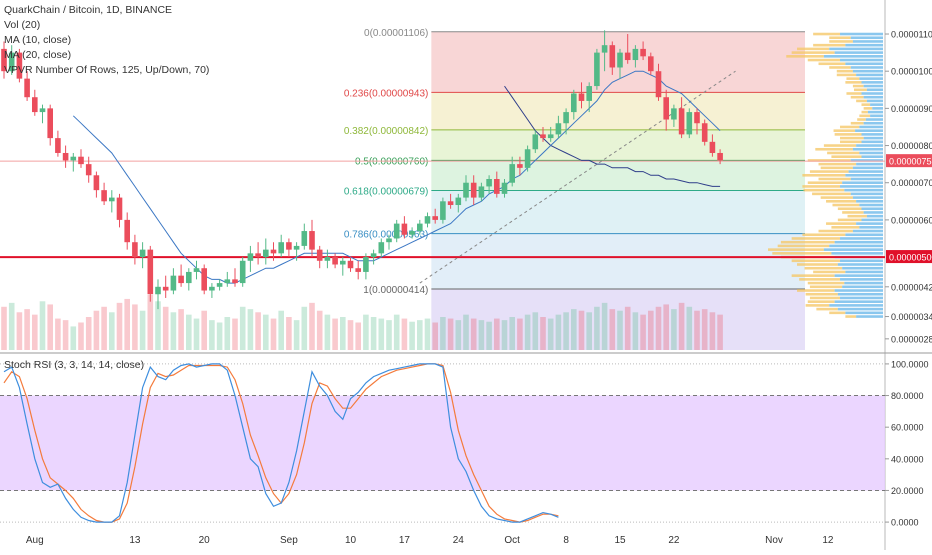 The height and width of the screenshot is (555, 932). What do you see at coordinates (22, 25) in the screenshot?
I see `legend-volume: Vol (20)` at bounding box center [22, 25].